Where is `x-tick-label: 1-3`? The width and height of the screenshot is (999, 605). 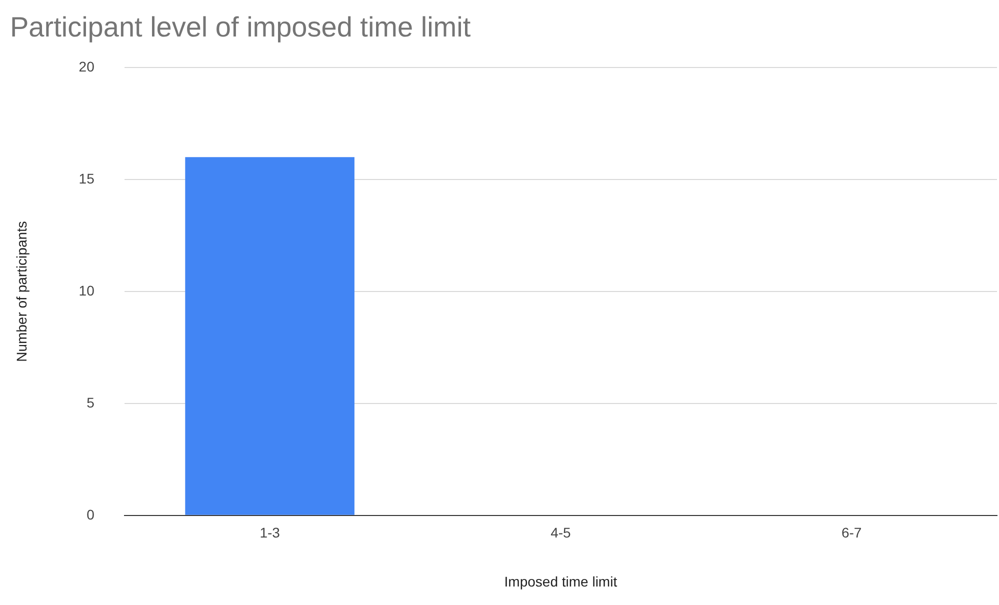 x-tick-label: 1-3 is located at coordinates (270, 532).